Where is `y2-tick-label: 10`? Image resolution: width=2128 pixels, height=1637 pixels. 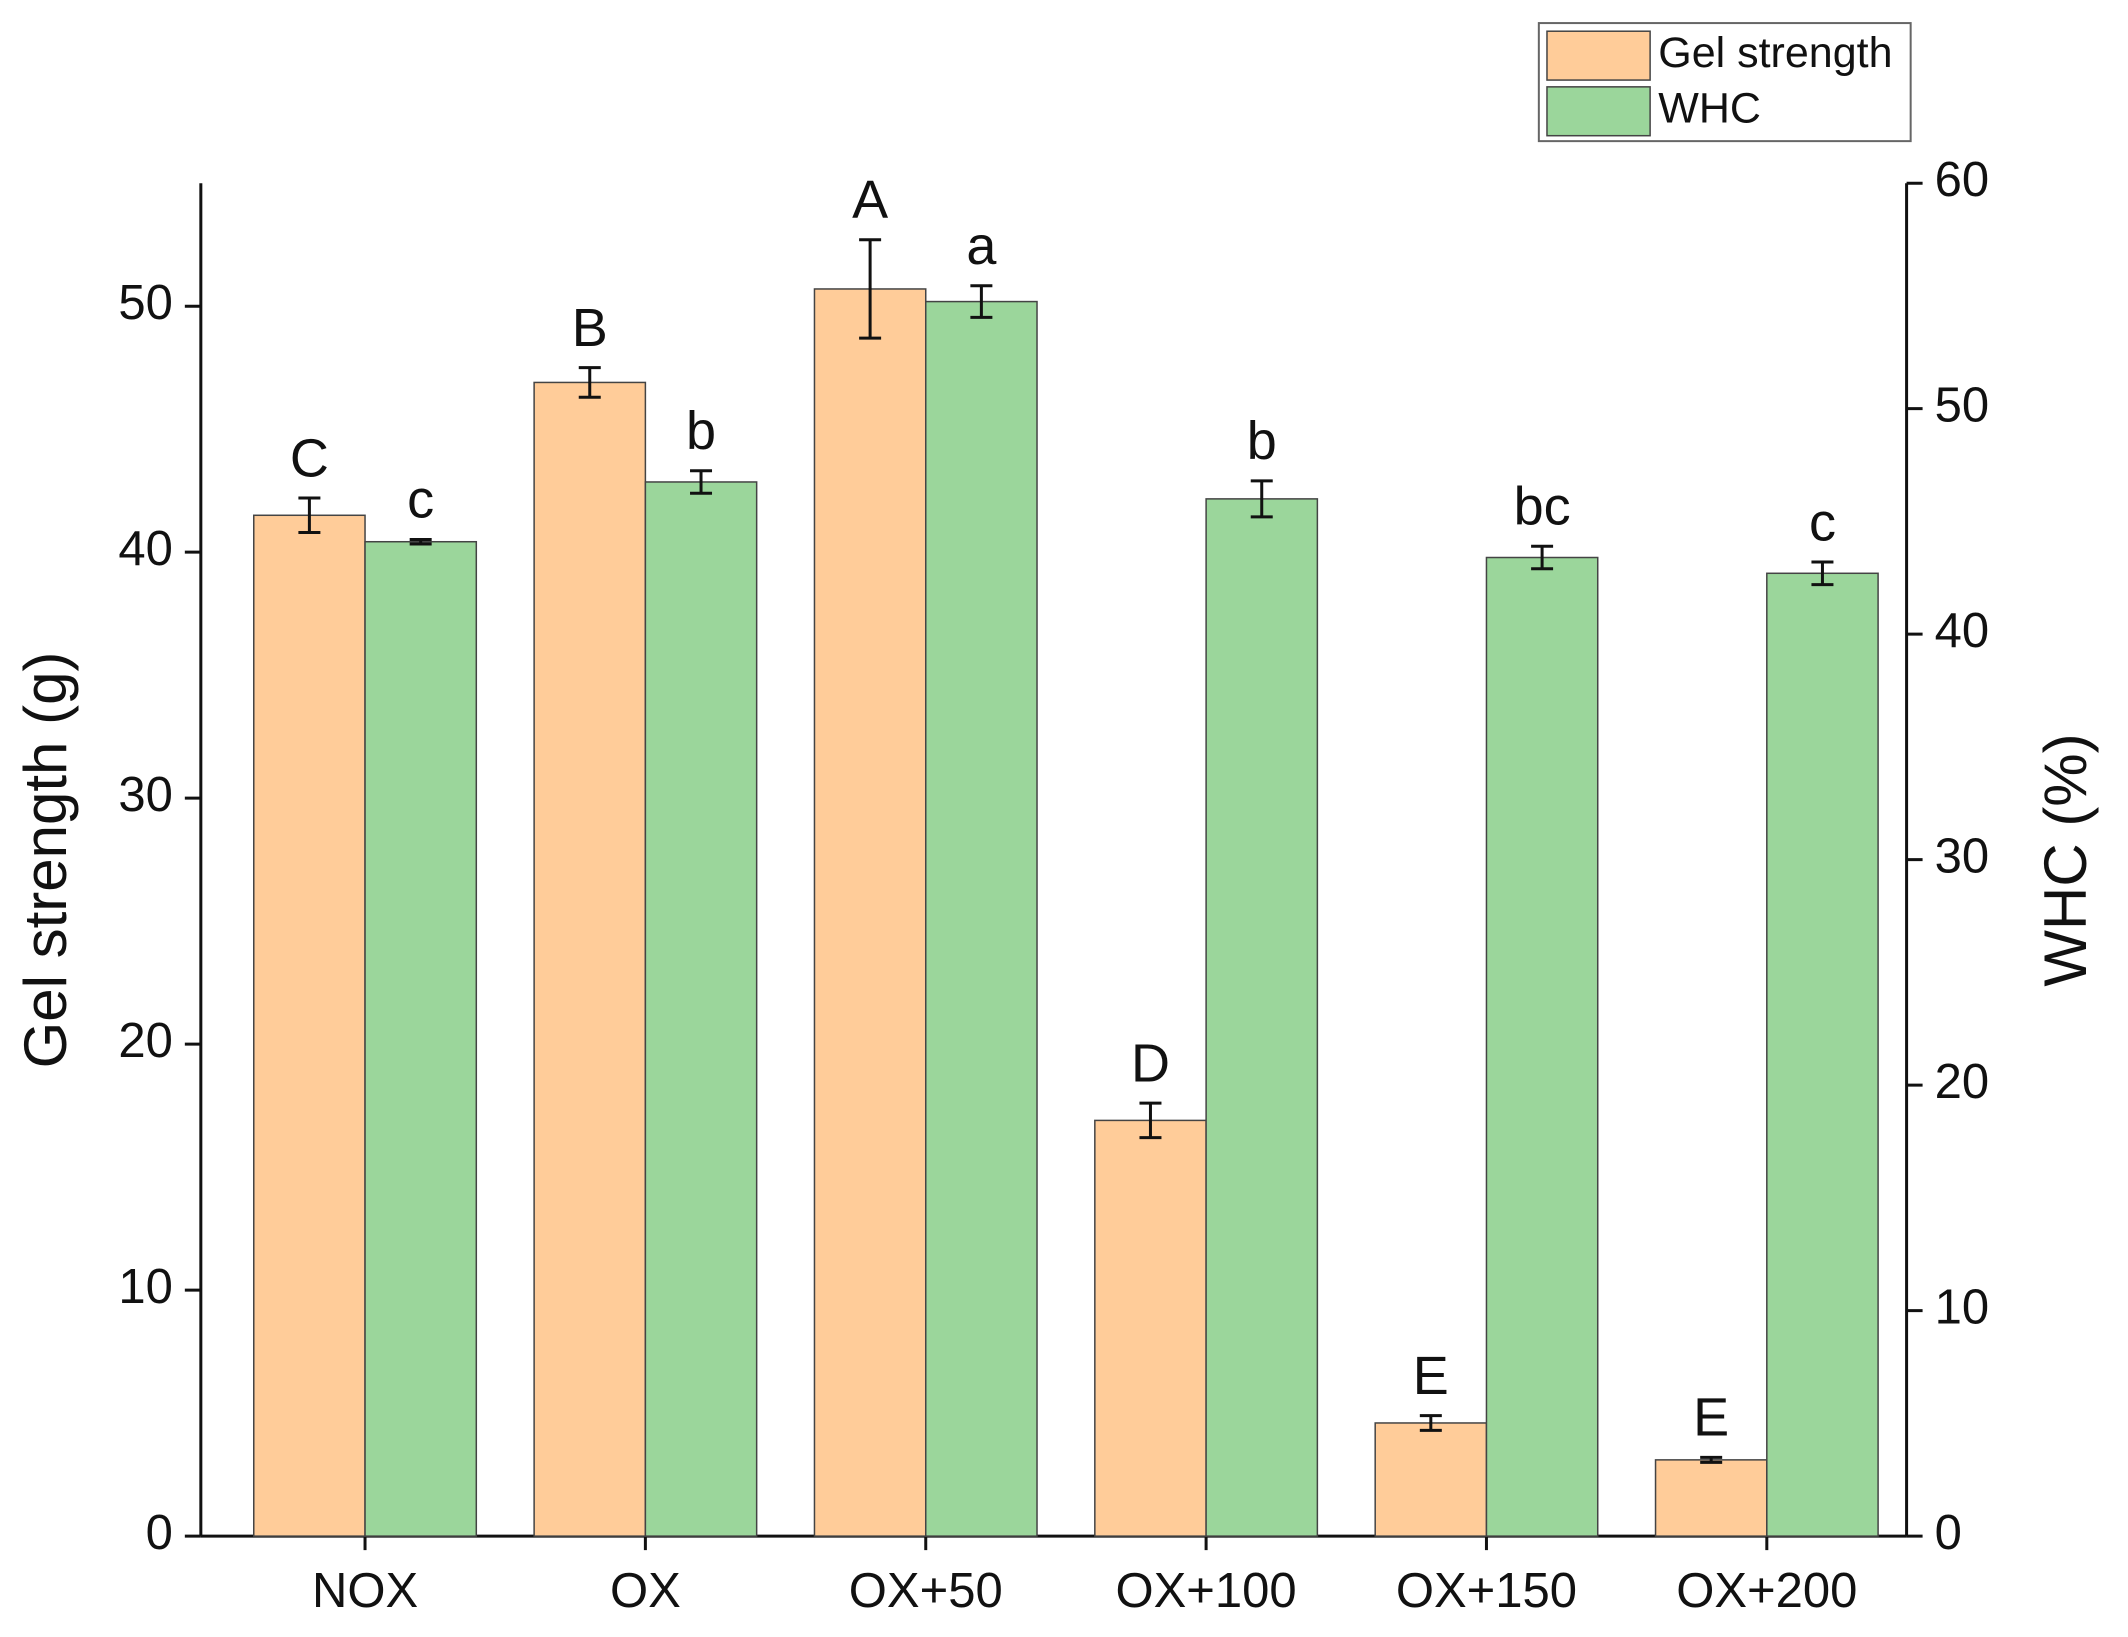 y2-tick-label: 10 is located at coordinates (1962, 1308).